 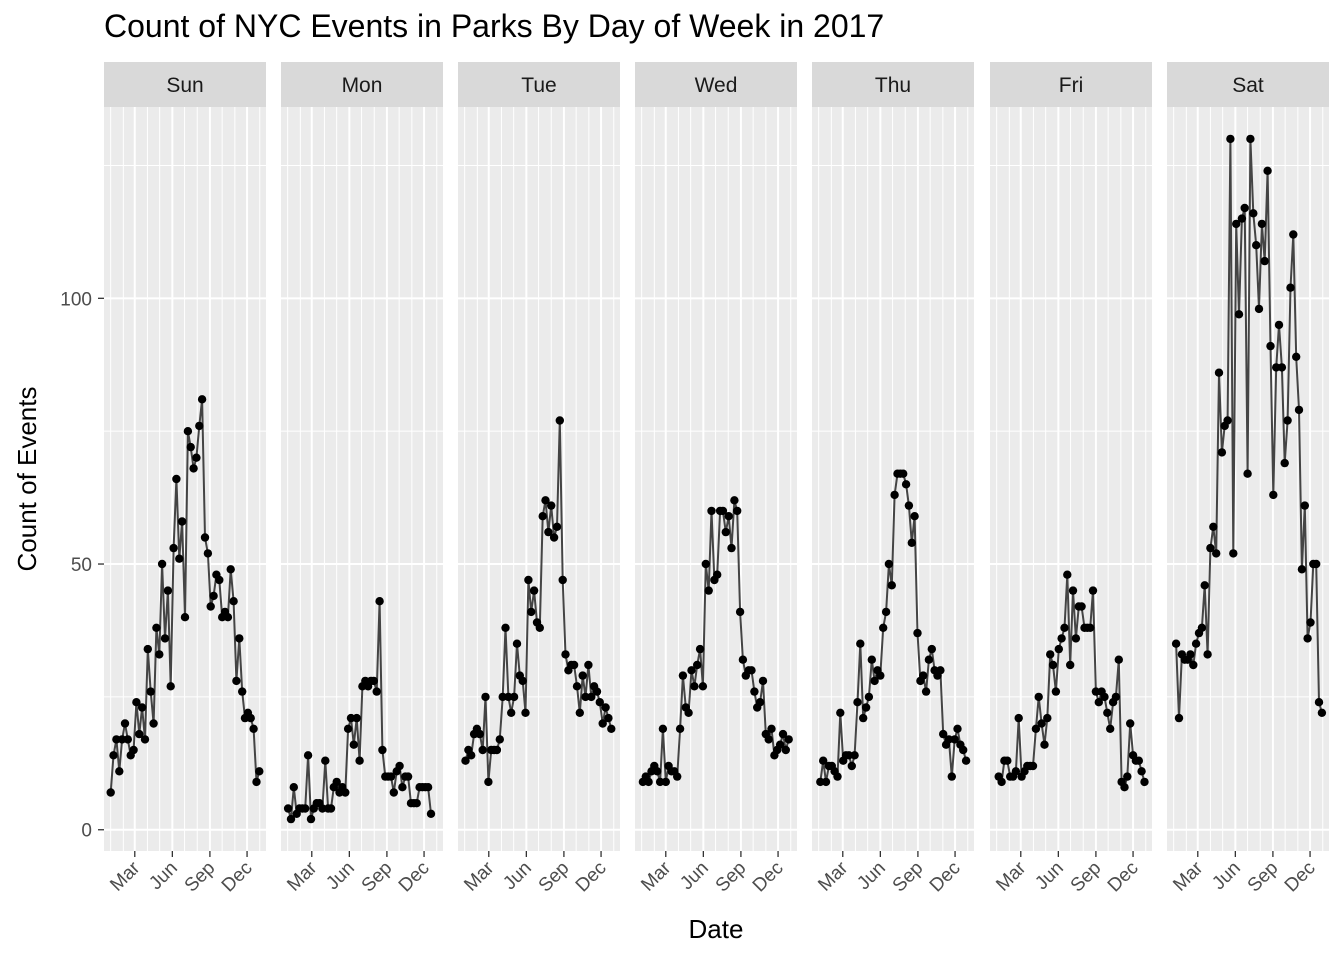 What do you see at coordinates (1248, 85) in the screenshot?
I see `facet-strip-label: Sat` at bounding box center [1248, 85].